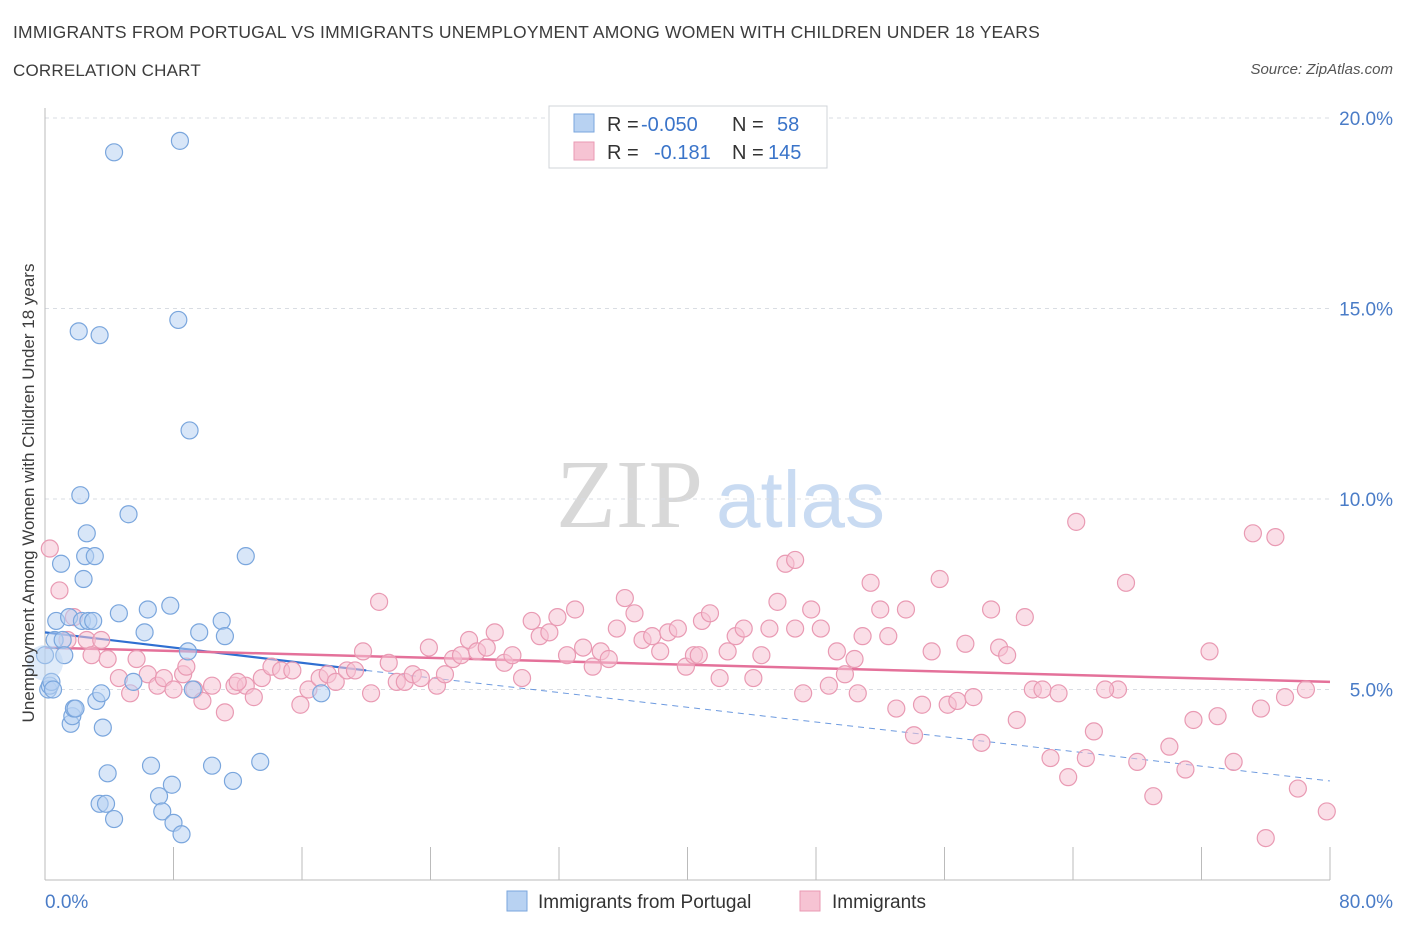 Image resolution: width=1406 pixels, height=930 pixels. Describe the element at coordinates (584, 151) in the screenshot. I see `legend-swatch-immigrants` at that location.